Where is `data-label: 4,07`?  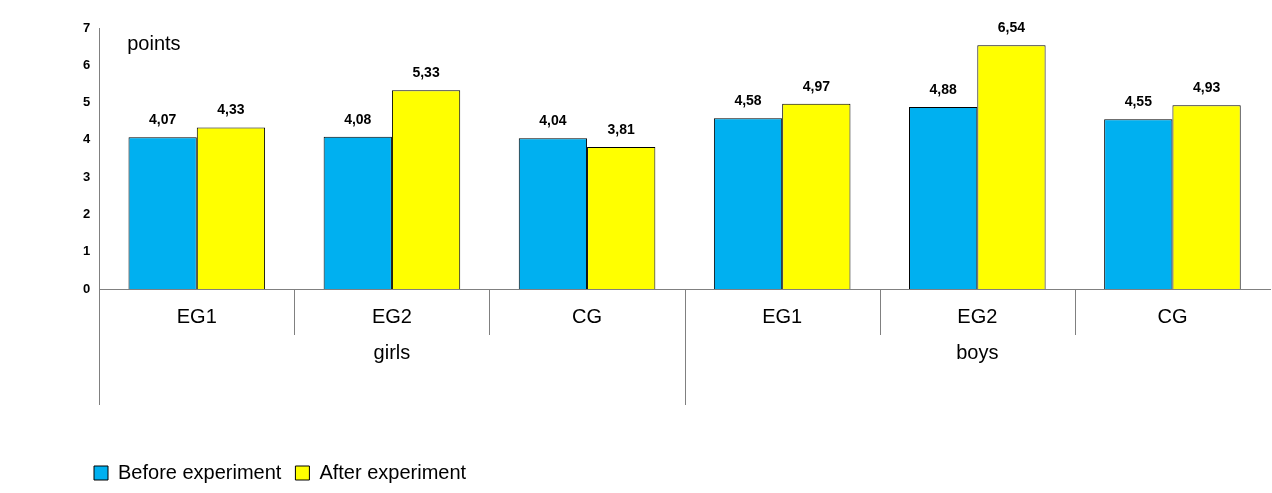
data-label: 4,07 is located at coordinates (163, 119).